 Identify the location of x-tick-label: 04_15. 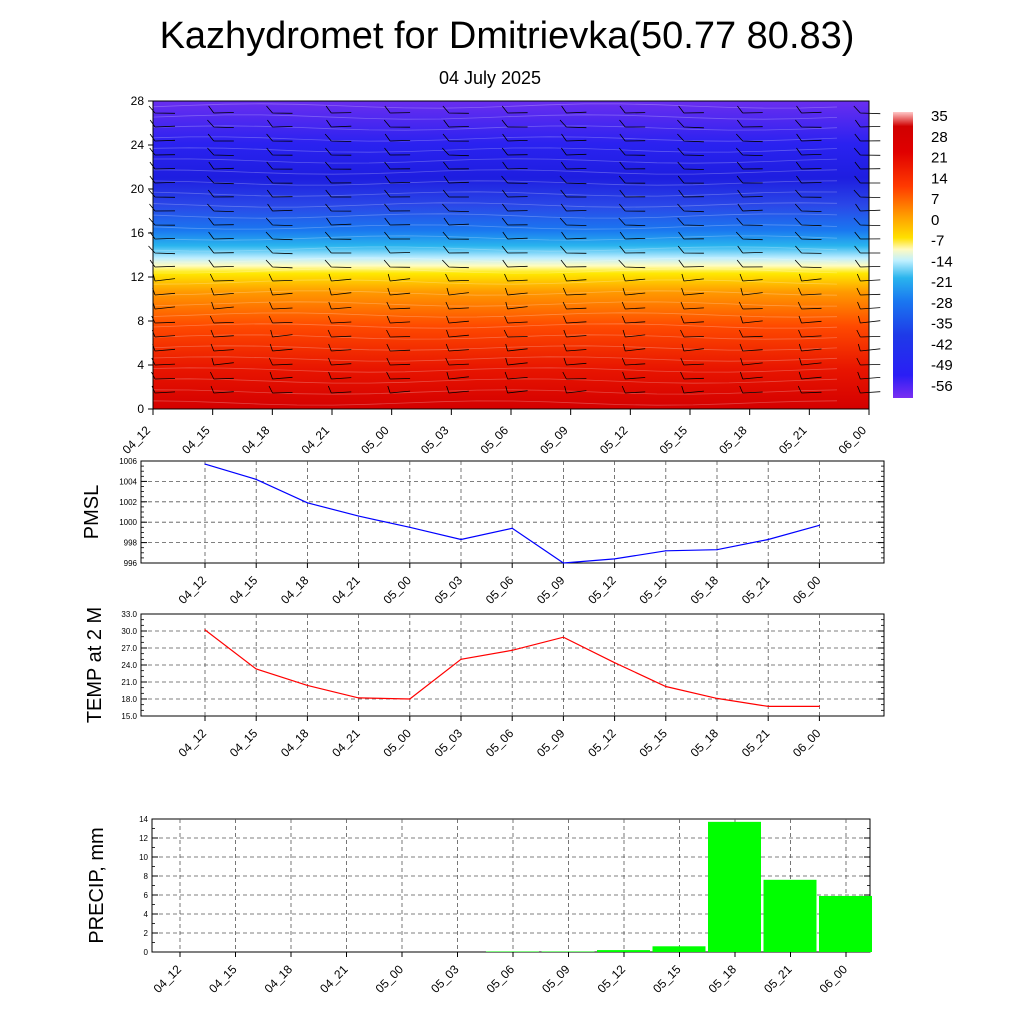
(244, 743).